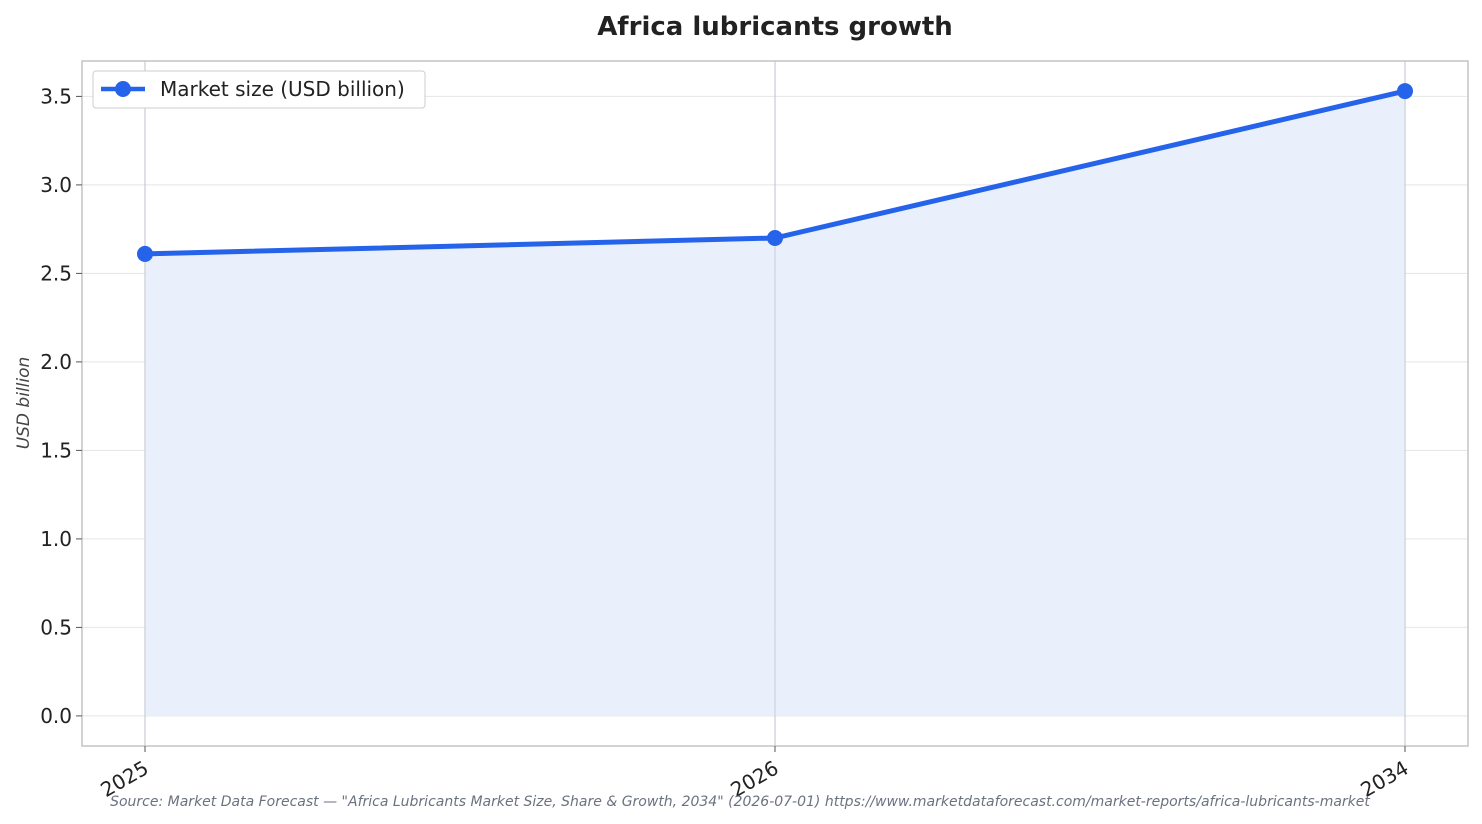 The width and height of the screenshot is (1482, 824). What do you see at coordinates (56, 539) in the screenshot?
I see `y-tick-label: 1.0` at bounding box center [56, 539].